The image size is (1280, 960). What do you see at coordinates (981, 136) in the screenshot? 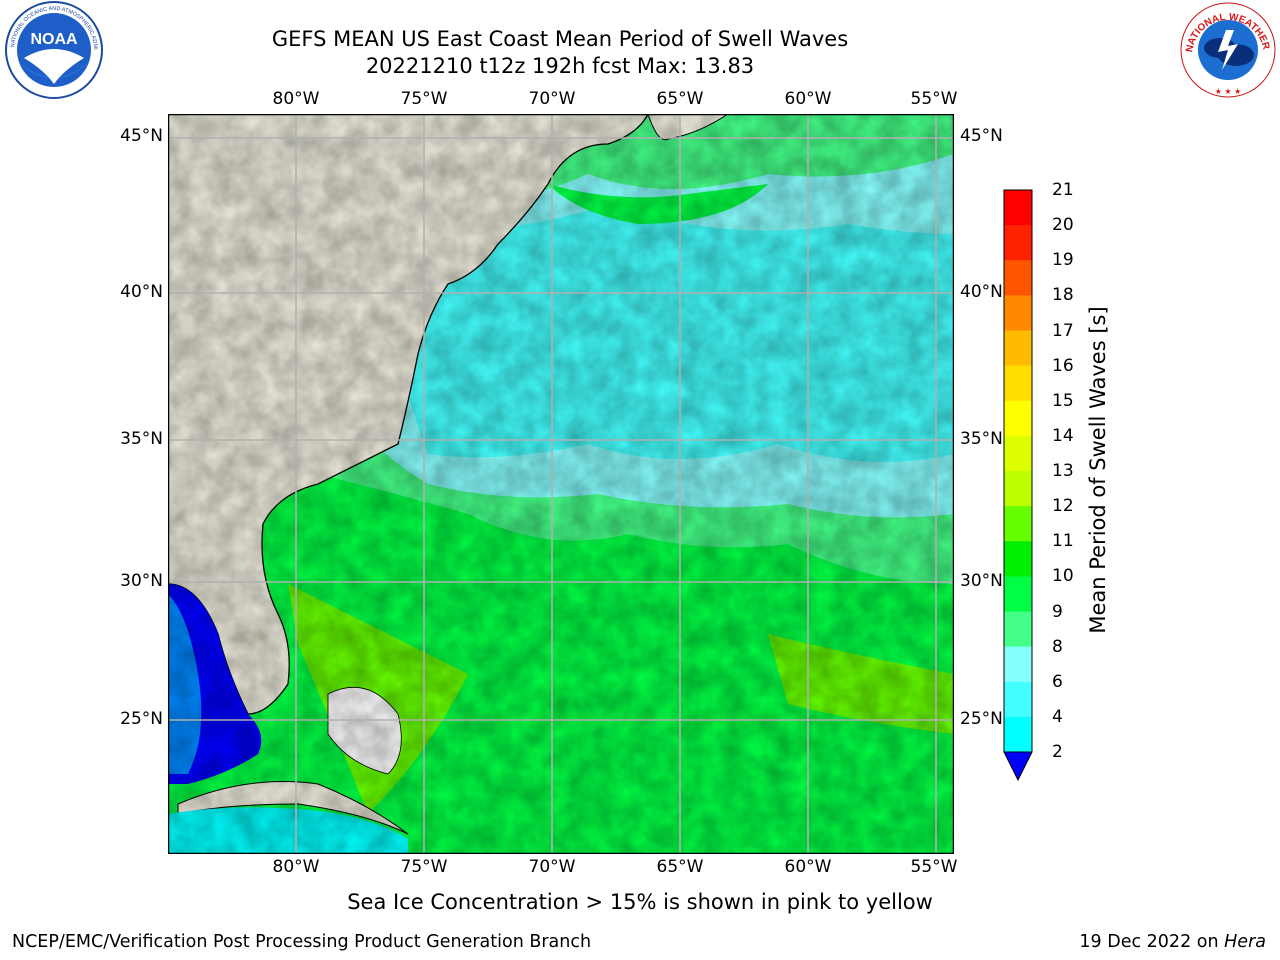
I see `lat-tick-right: 45°N` at bounding box center [981, 136].